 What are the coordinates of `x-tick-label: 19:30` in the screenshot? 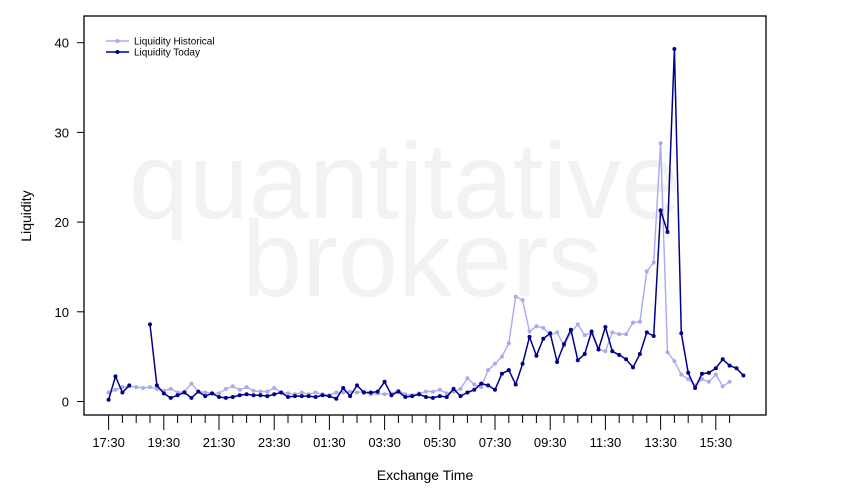 It's located at (164, 442).